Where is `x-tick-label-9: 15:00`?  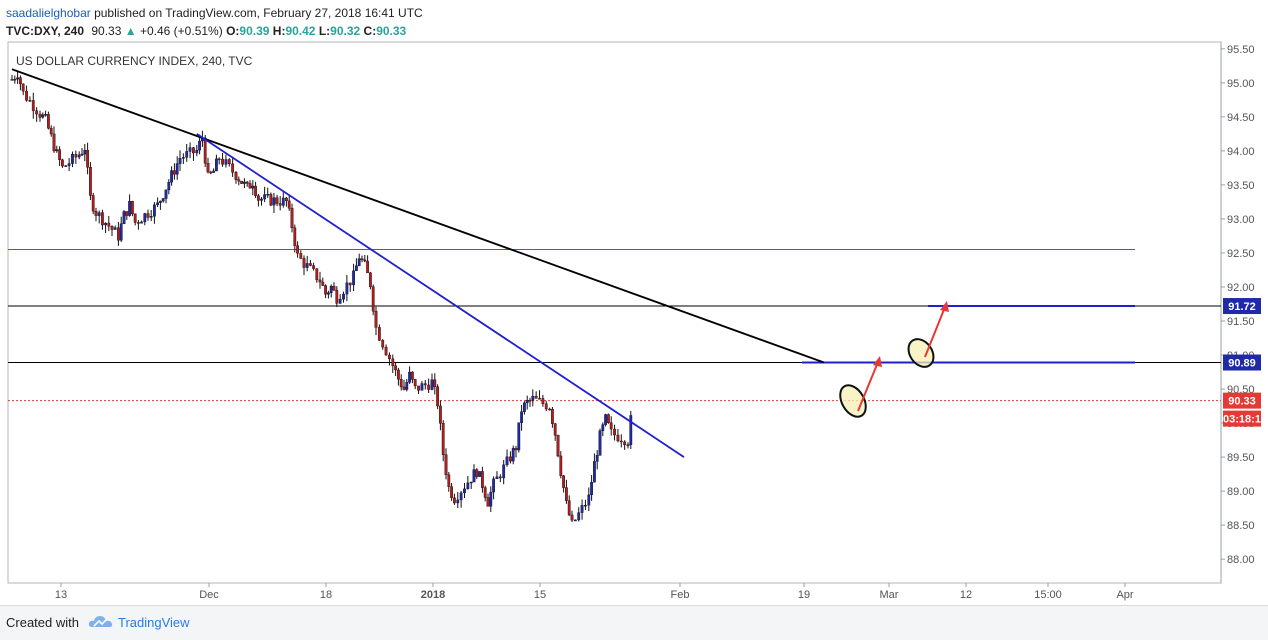
x-tick-label-9: 15:00 is located at coordinates (1048, 595).